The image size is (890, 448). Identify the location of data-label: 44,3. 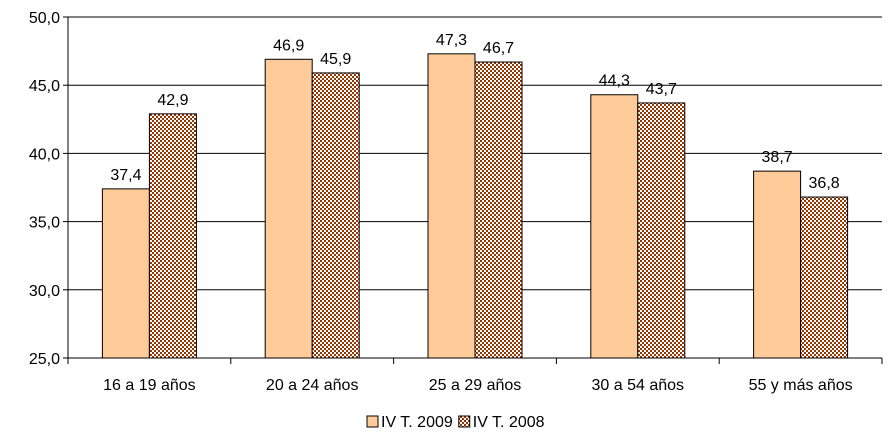
(614, 81).